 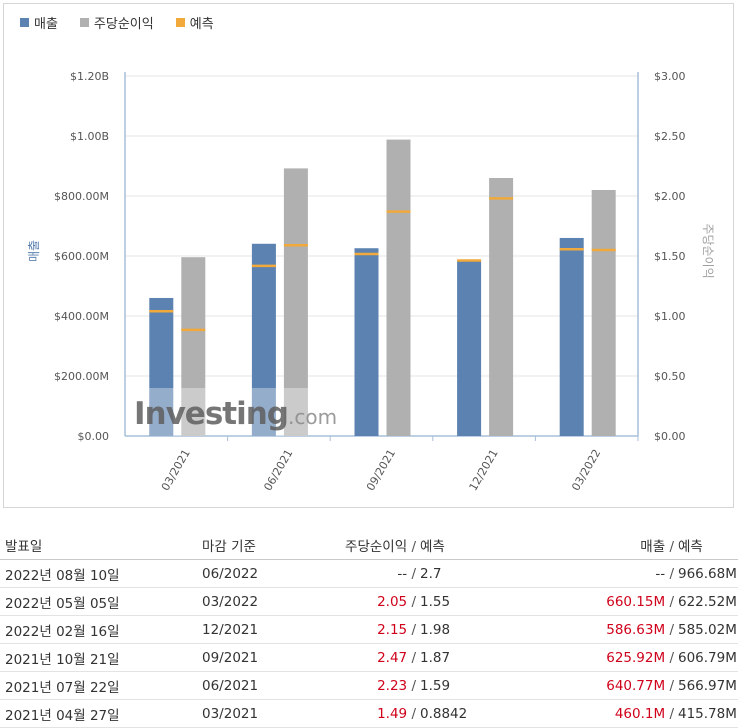 I want to click on cell-eps: 2.05 /, so click(x=357, y=601).